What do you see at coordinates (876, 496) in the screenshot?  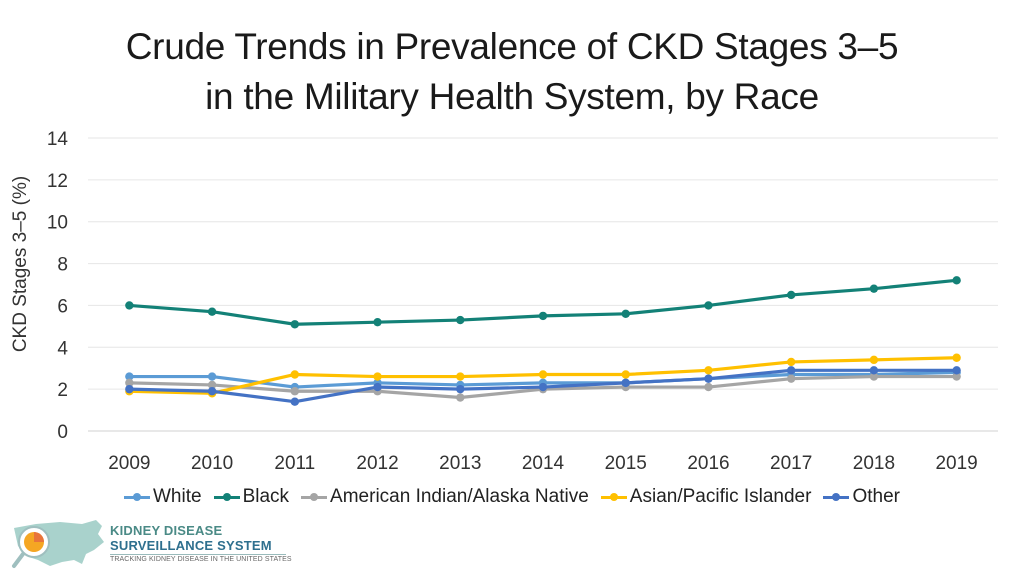 I see `legend-label: Other` at bounding box center [876, 496].